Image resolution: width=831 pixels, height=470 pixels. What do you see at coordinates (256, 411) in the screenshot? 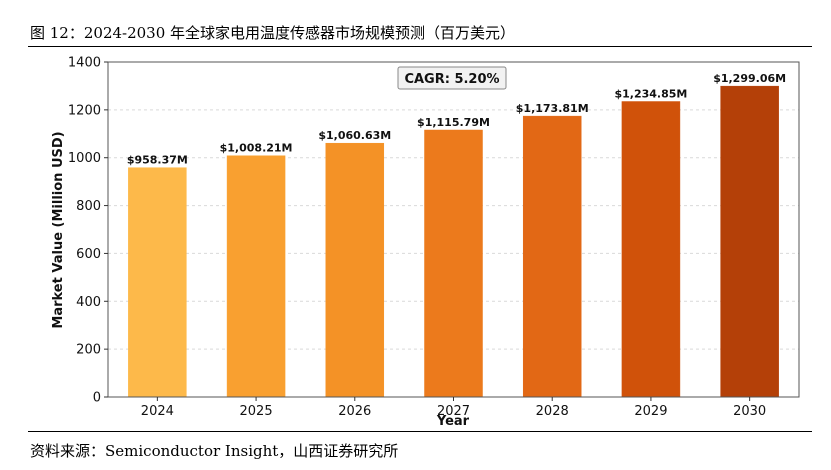
I see `x-tick-label-2025: 2025` at bounding box center [256, 411].